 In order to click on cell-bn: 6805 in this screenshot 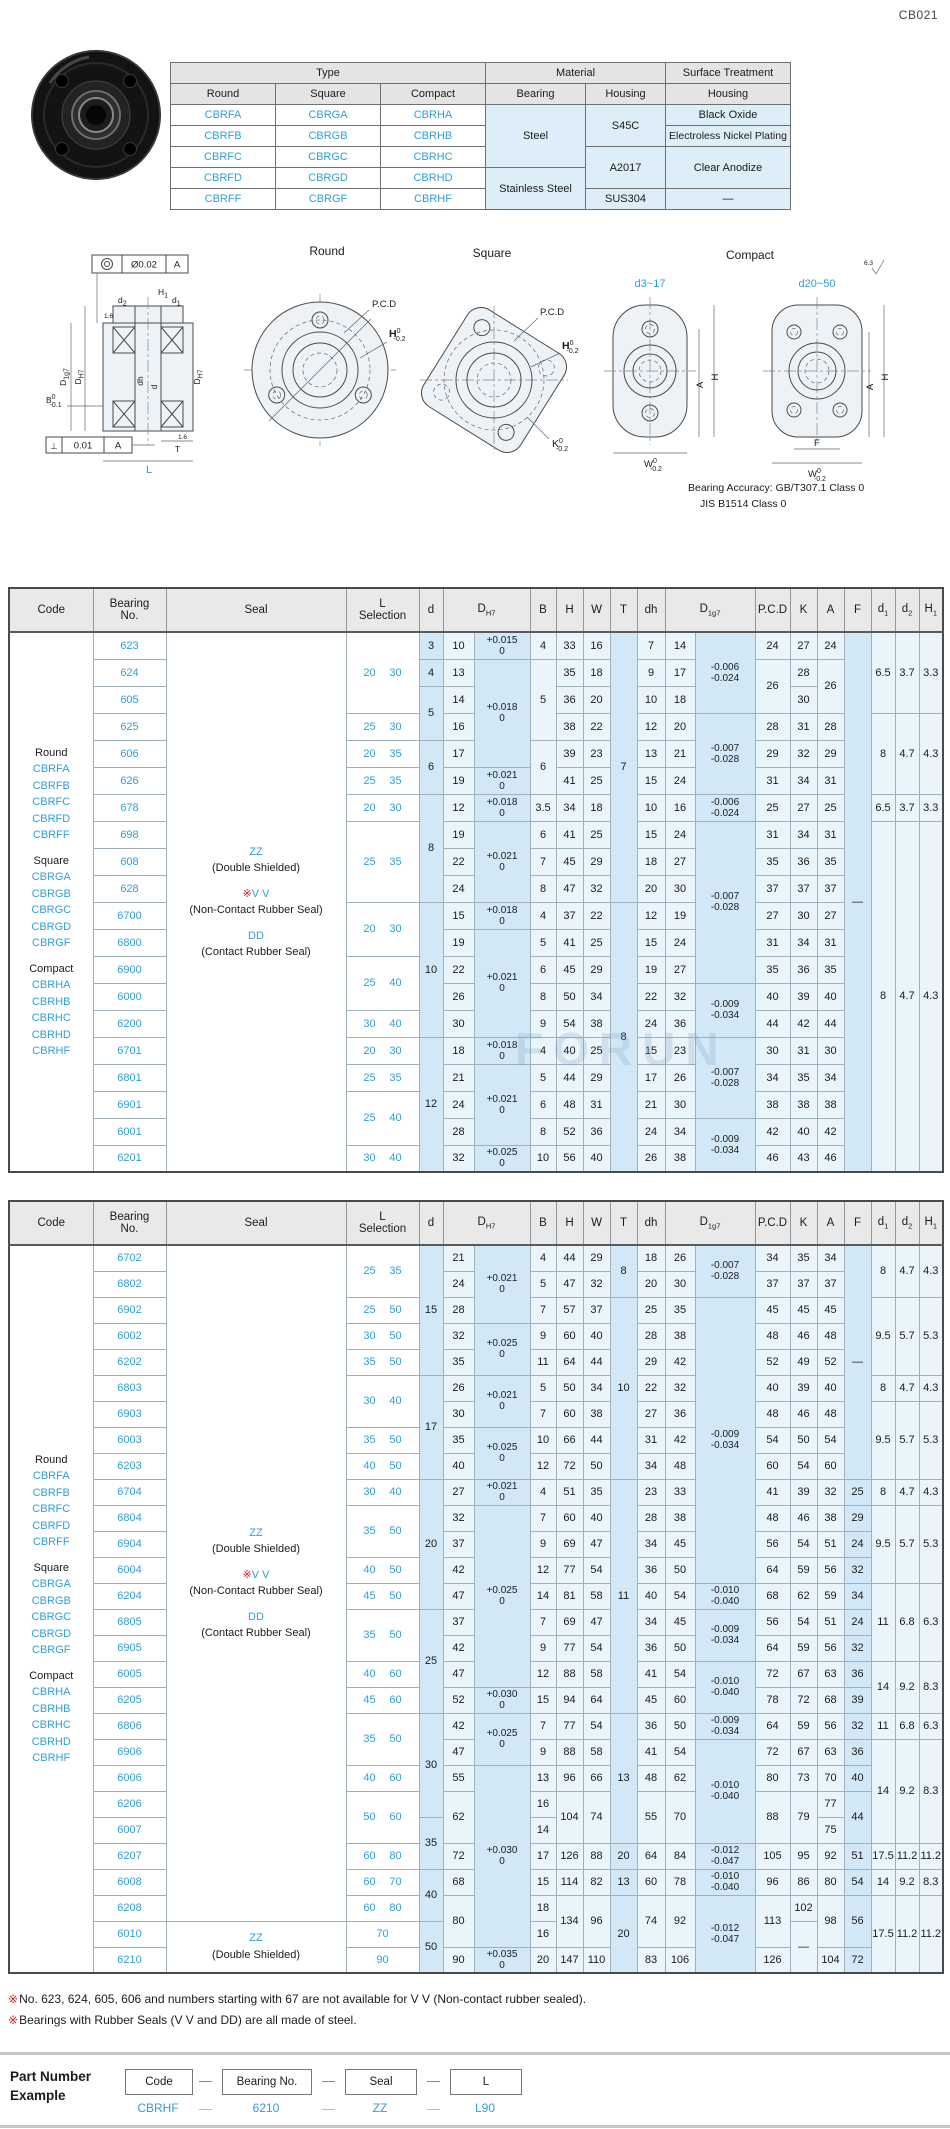, I will do `click(129, 1622)`.